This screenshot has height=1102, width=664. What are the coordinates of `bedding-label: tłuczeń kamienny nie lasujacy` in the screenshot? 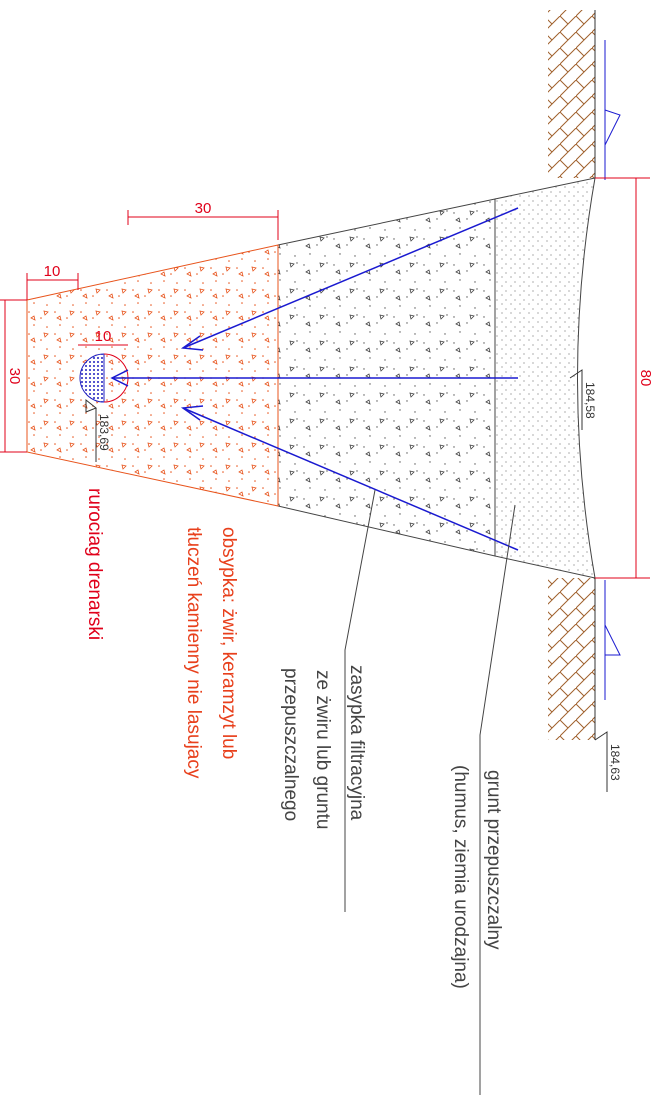 It's located at (193, 653).